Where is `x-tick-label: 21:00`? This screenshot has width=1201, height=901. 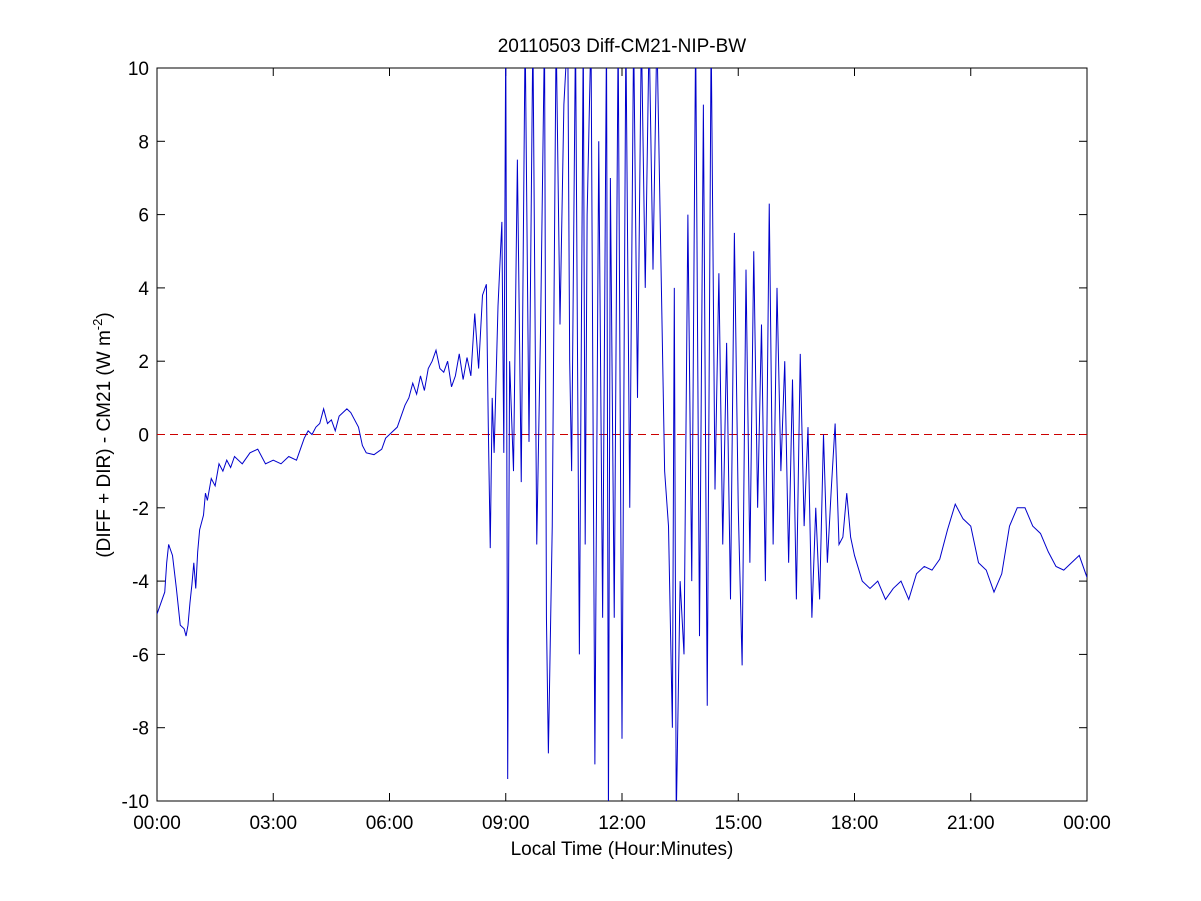
x-tick-label: 21:00 is located at coordinates (971, 823).